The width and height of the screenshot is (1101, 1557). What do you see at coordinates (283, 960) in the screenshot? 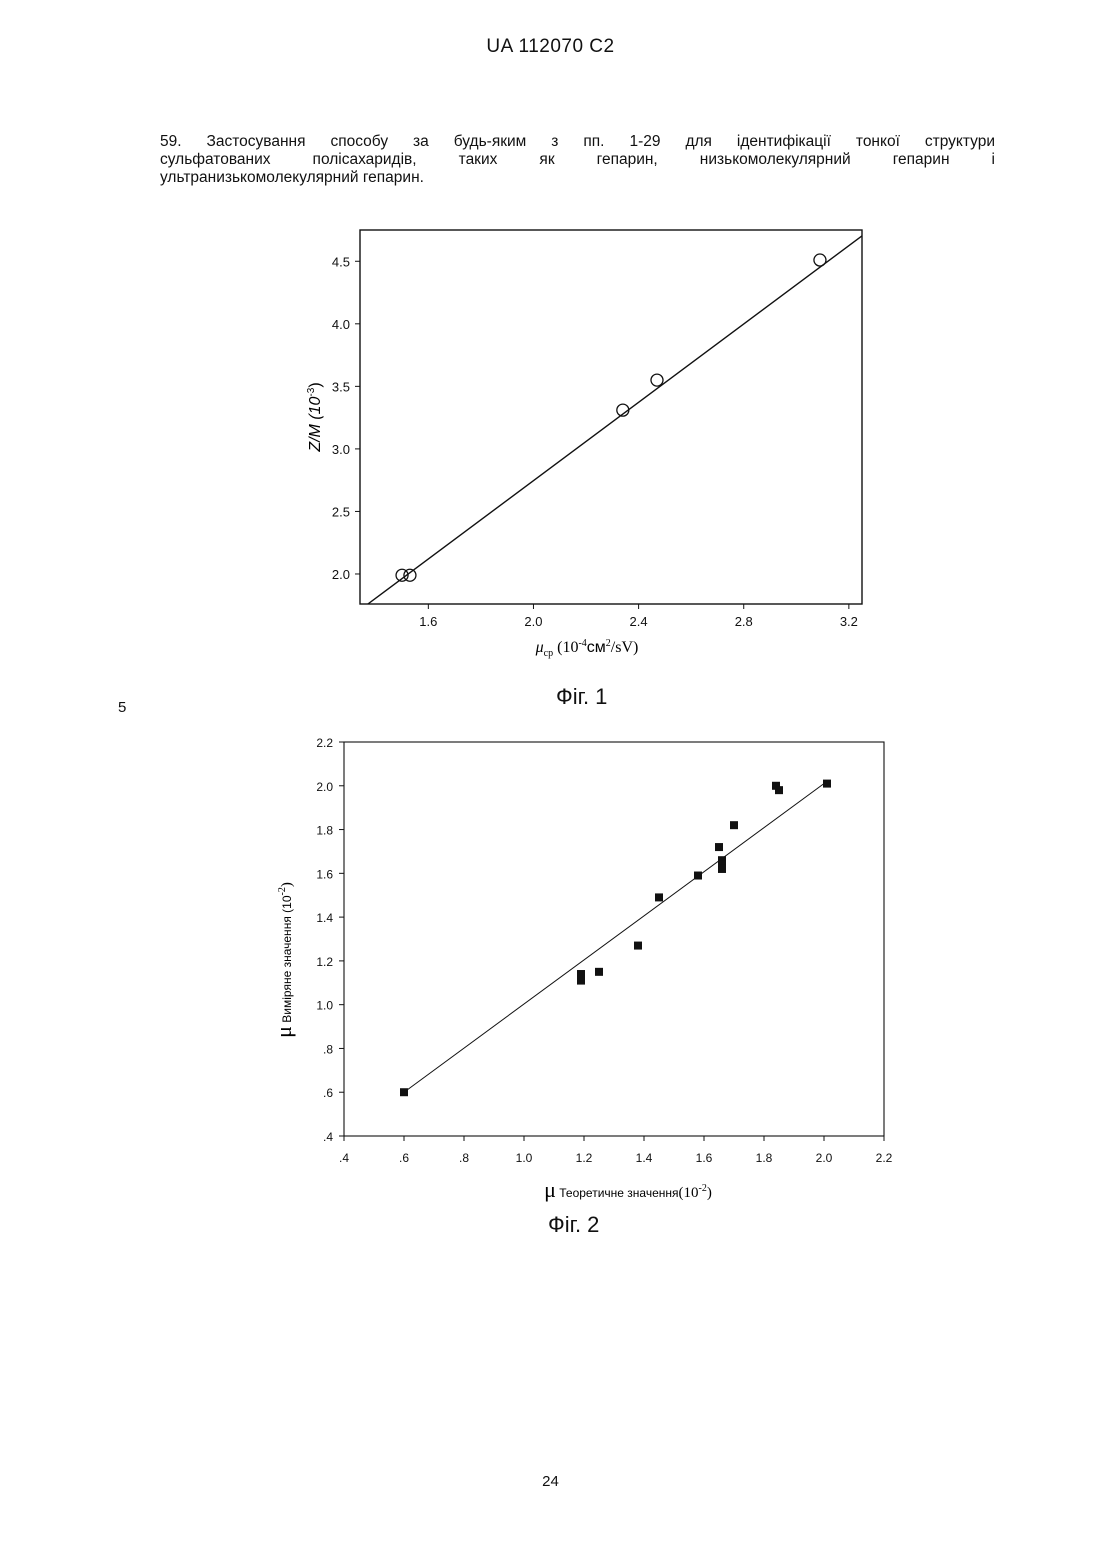
I see `y-axis-label: μ Виміряне значення (10-2)` at bounding box center [283, 960].